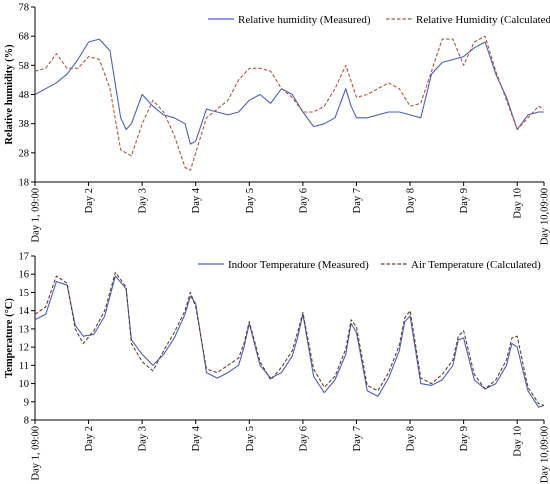 This screenshot has width=550, height=484. I want to click on y-tick-label: 68, so click(24, 37).